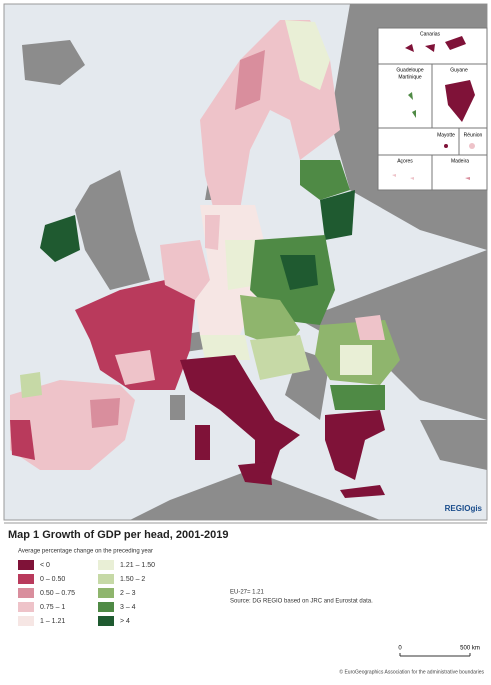 This screenshot has height=685, width=491. What do you see at coordinates (446, 135) in the screenshot?
I see `inset-label: Mayotte` at bounding box center [446, 135].